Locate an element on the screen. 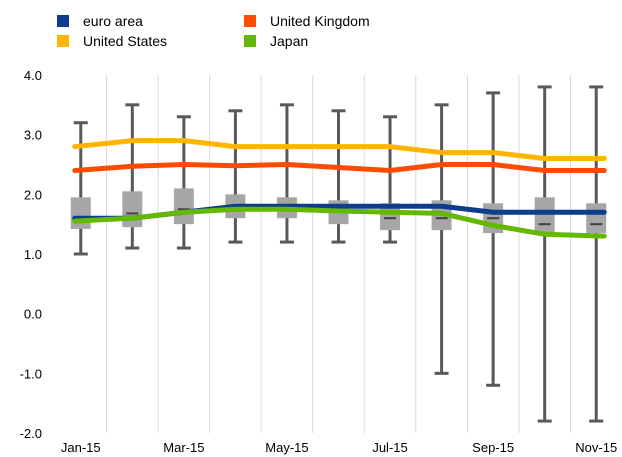 The height and width of the screenshot is (457, 622). x-tick-label: Jul-15 is located at coordinates (389, 447).